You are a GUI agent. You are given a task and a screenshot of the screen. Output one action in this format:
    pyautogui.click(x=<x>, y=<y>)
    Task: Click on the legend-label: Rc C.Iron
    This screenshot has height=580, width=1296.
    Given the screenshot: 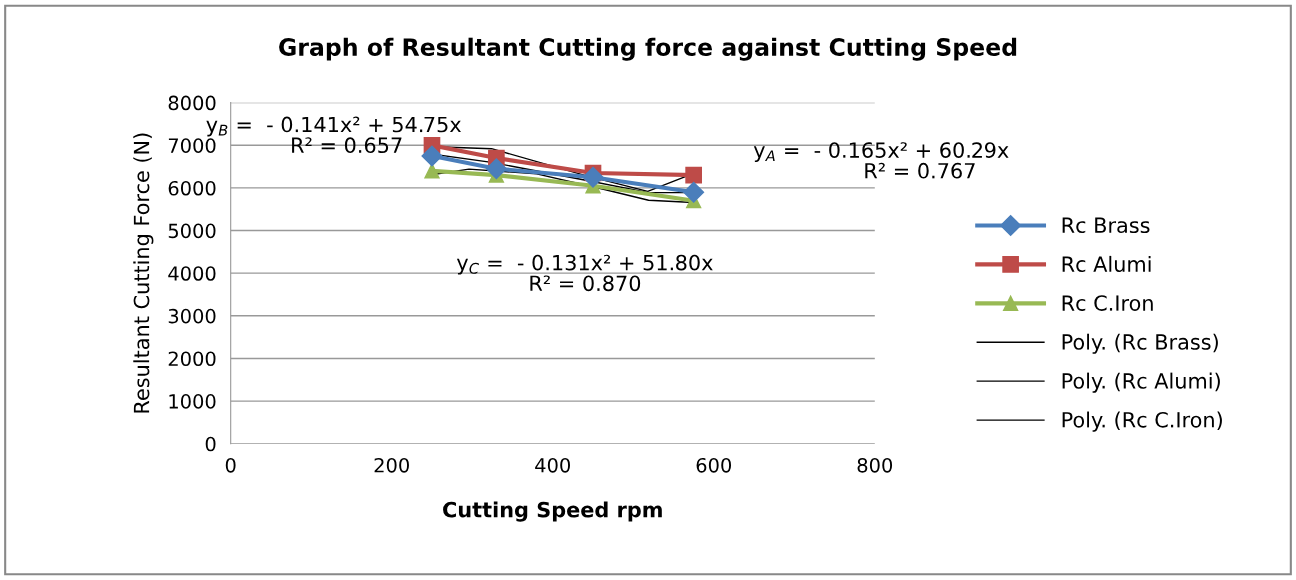 What is the action you would take?
    pyautogui.click(x=1107, y=303)
    